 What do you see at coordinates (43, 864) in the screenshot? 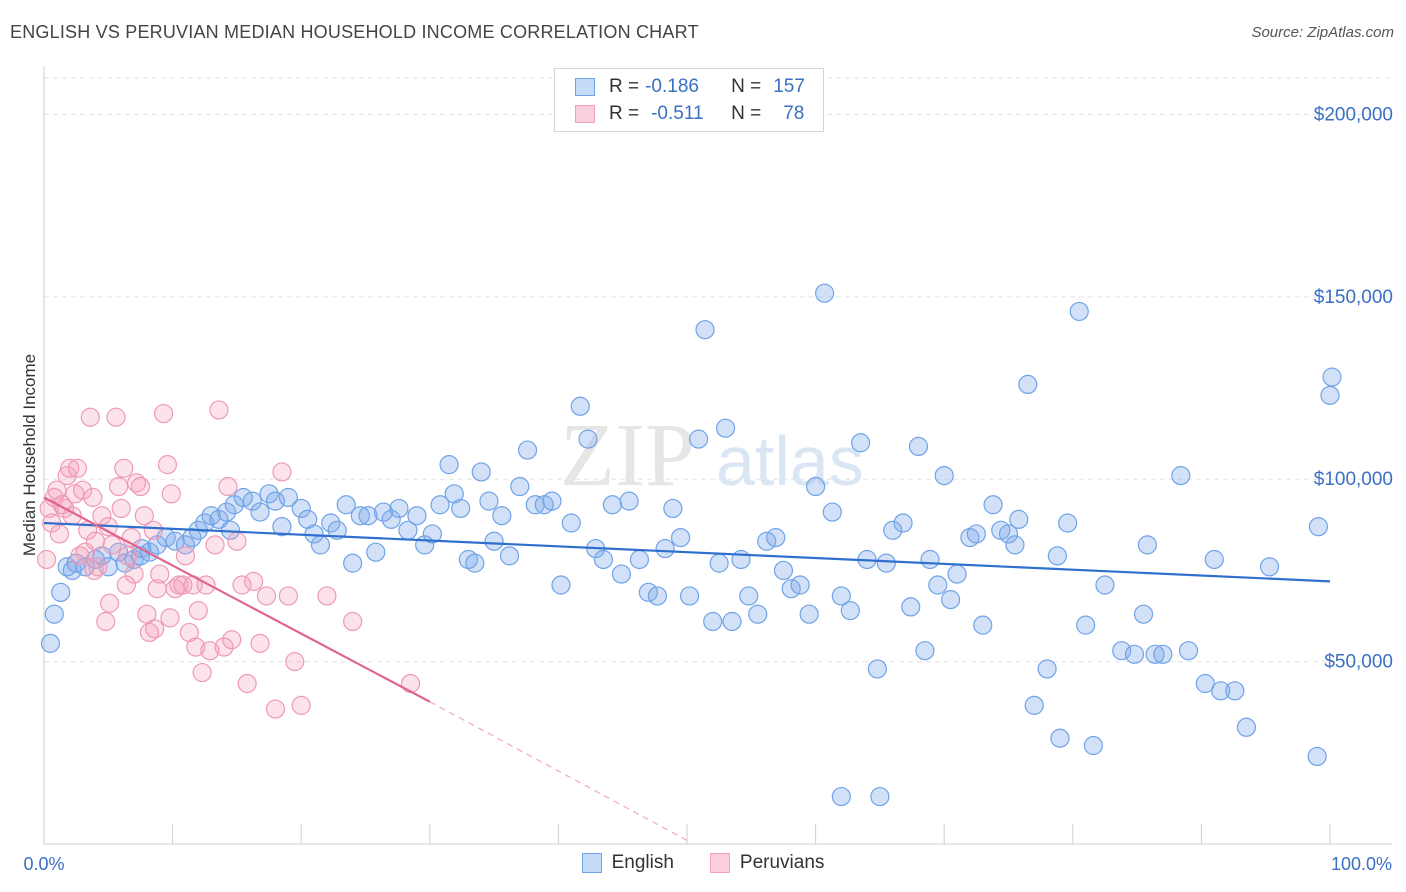
I see `x-tick-label: 0.0%` at bounding box center [43, 864].